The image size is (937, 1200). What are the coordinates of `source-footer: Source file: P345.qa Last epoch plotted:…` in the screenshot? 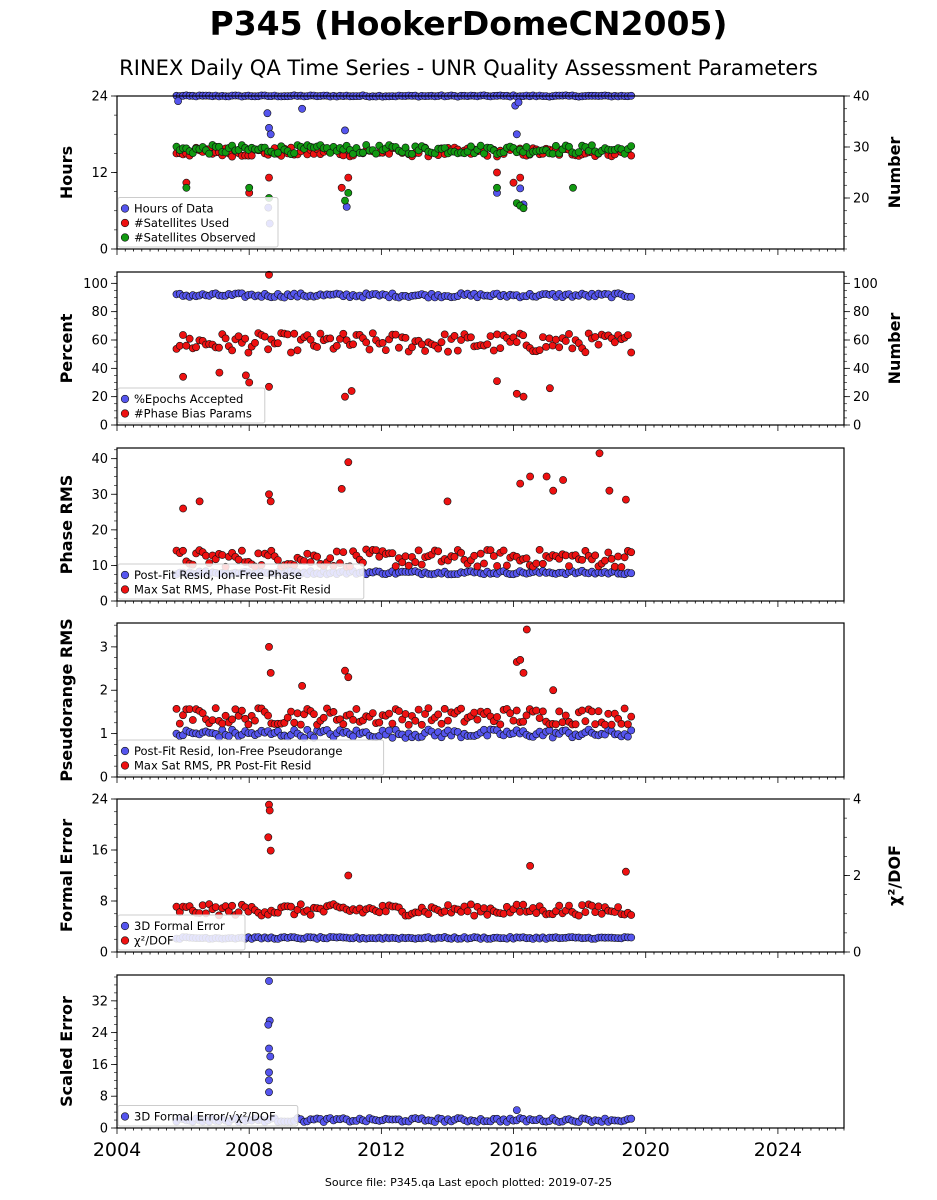 It's located at (468, 1182).